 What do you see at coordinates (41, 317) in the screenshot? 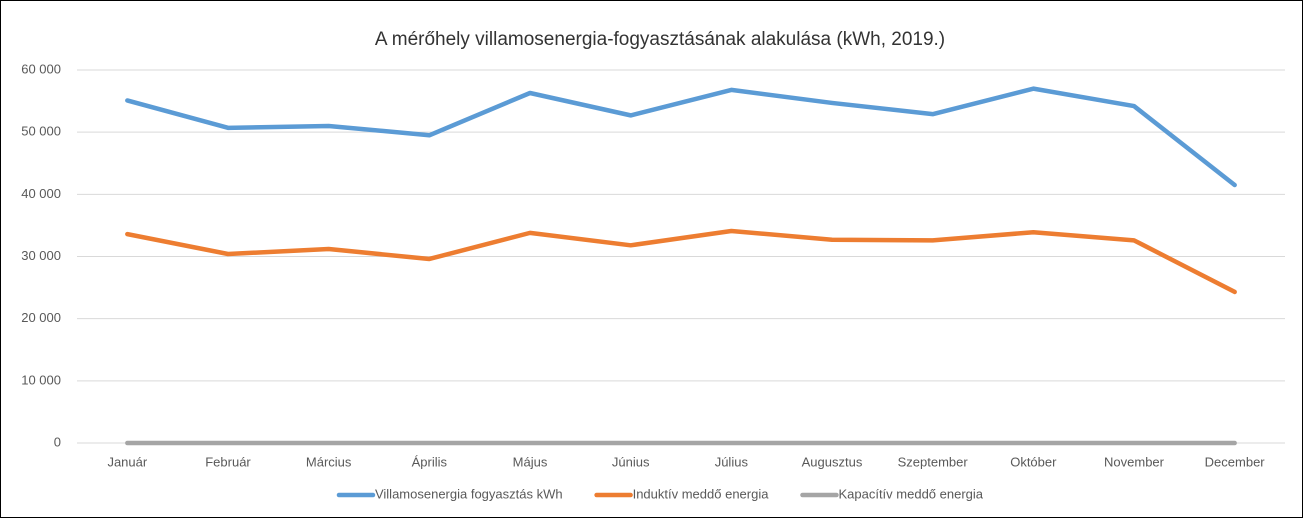
I see `y-tick-label: 20 000` at bounding box center [41, 317].